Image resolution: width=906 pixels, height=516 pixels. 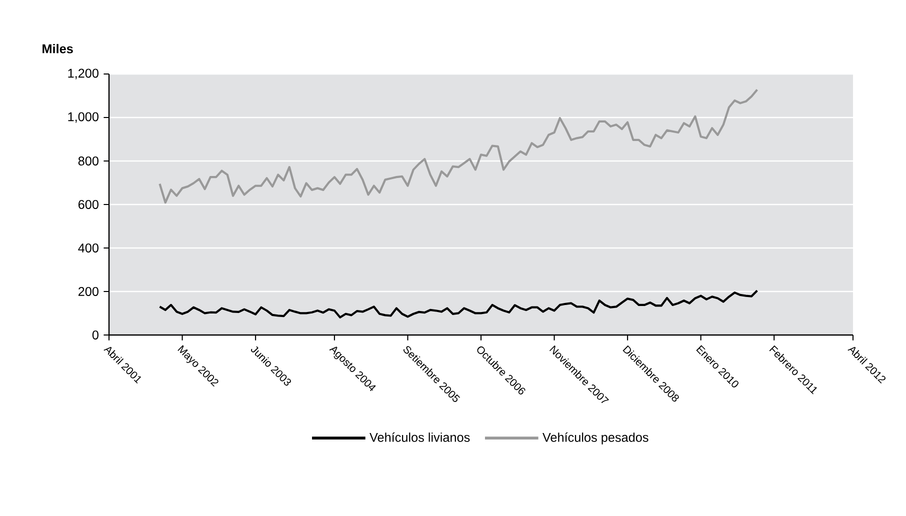 I want to click on y-tick-label: 200, so click(x=88, y=291).